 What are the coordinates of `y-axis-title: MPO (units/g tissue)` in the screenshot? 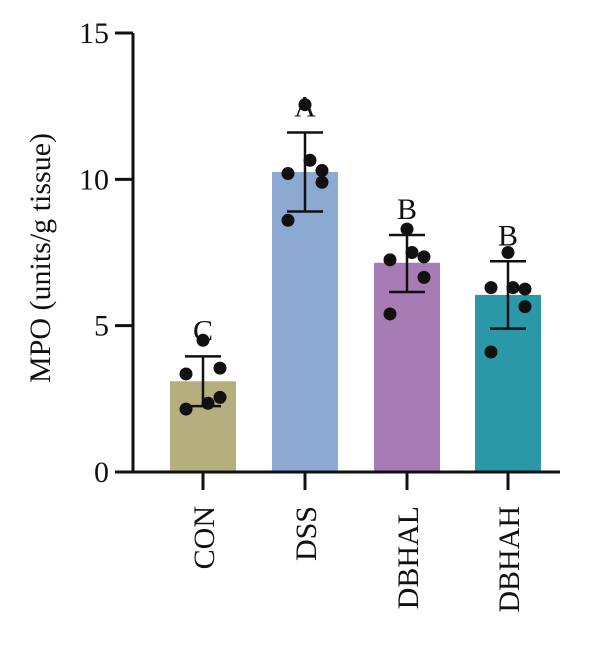 It's located at (40, 258).